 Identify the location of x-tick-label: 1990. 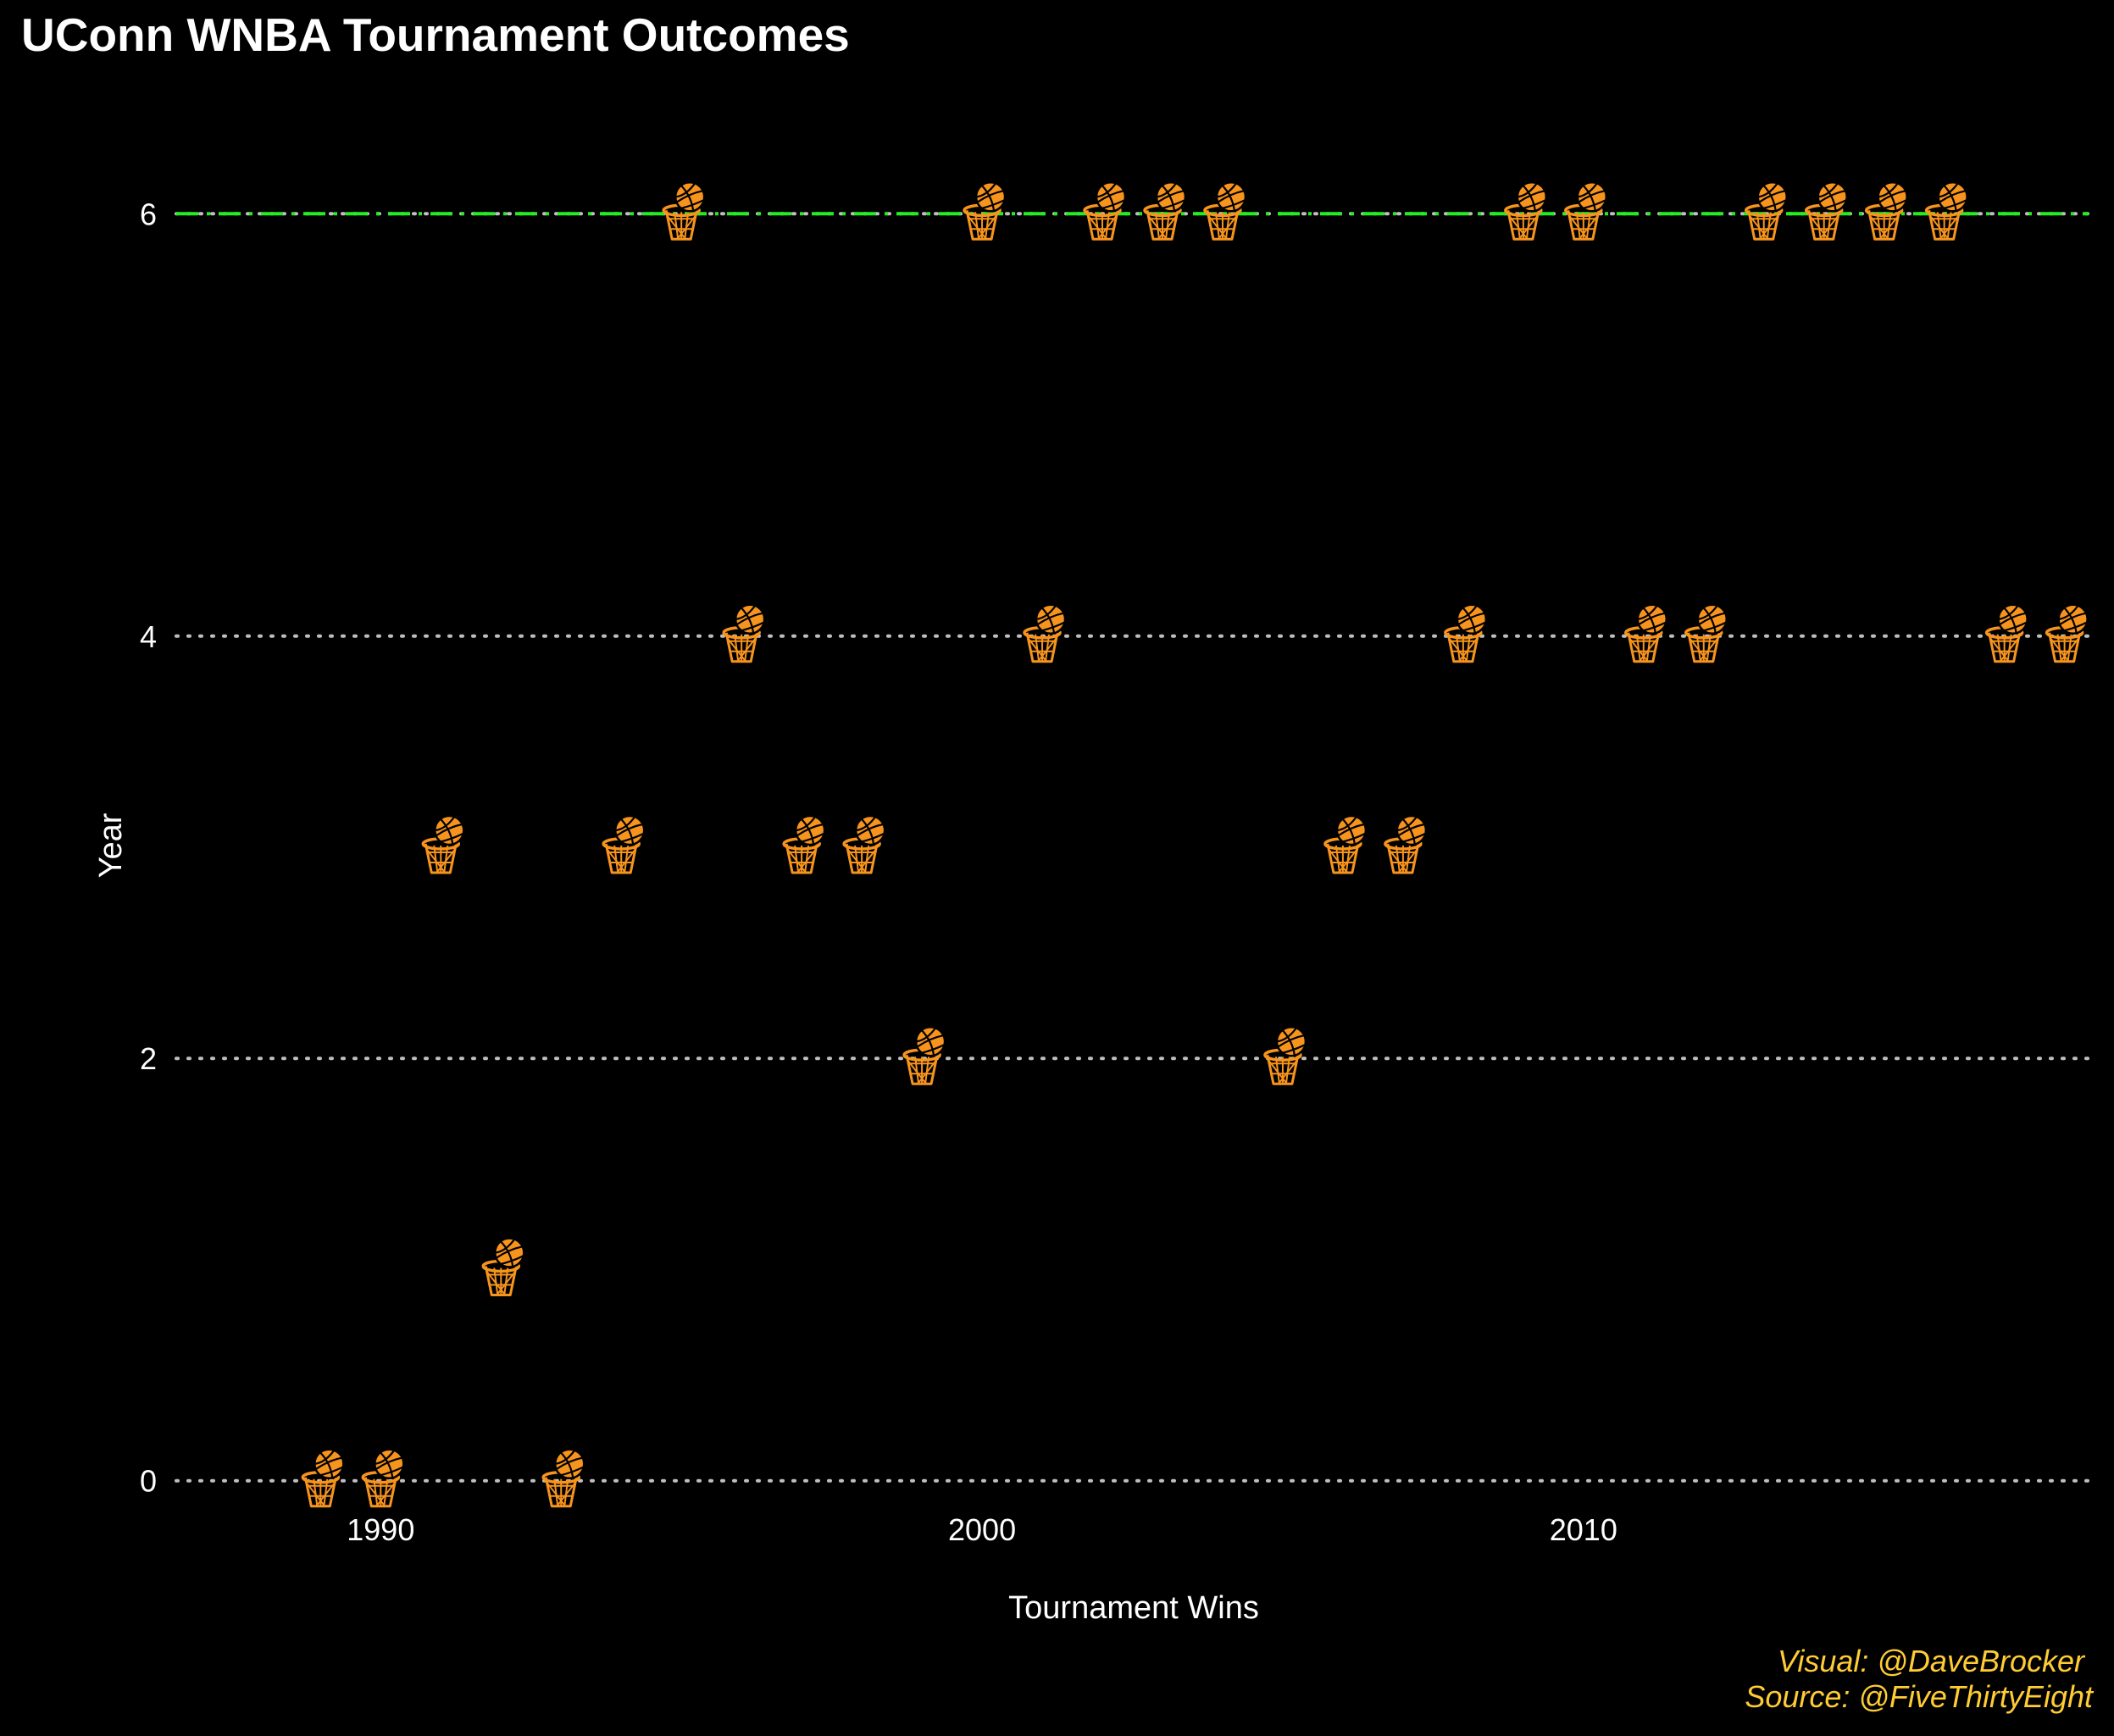
(381, 1529).